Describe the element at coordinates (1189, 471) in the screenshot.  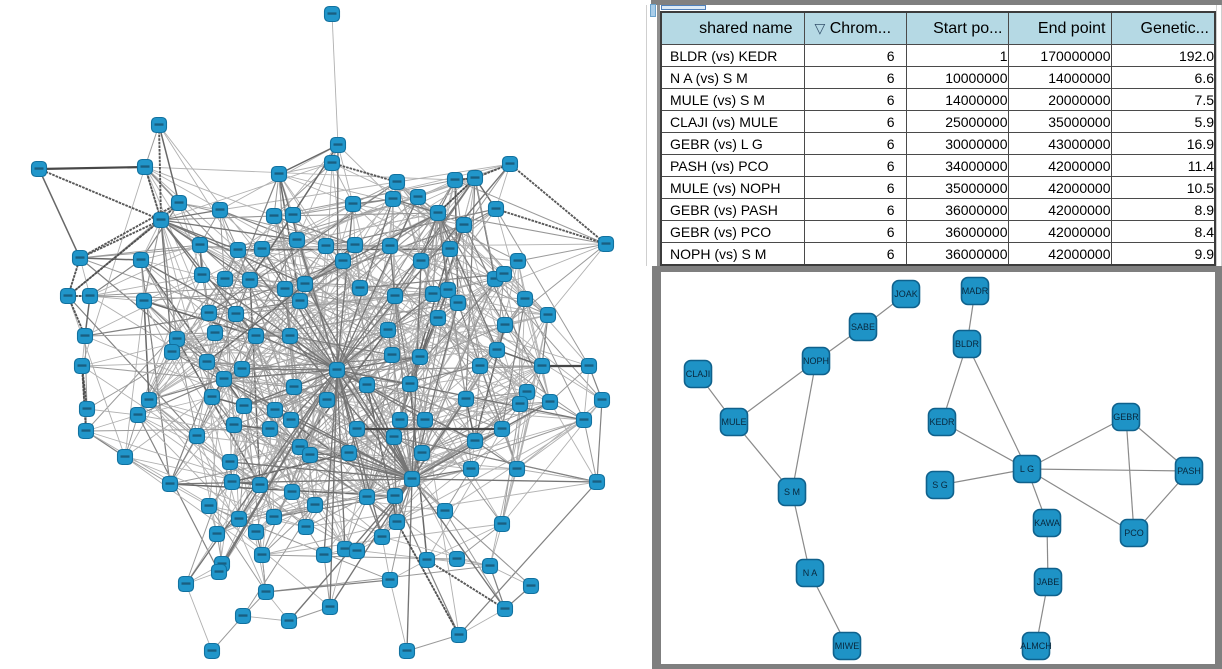
I see `svg-text: PASH` at that location.